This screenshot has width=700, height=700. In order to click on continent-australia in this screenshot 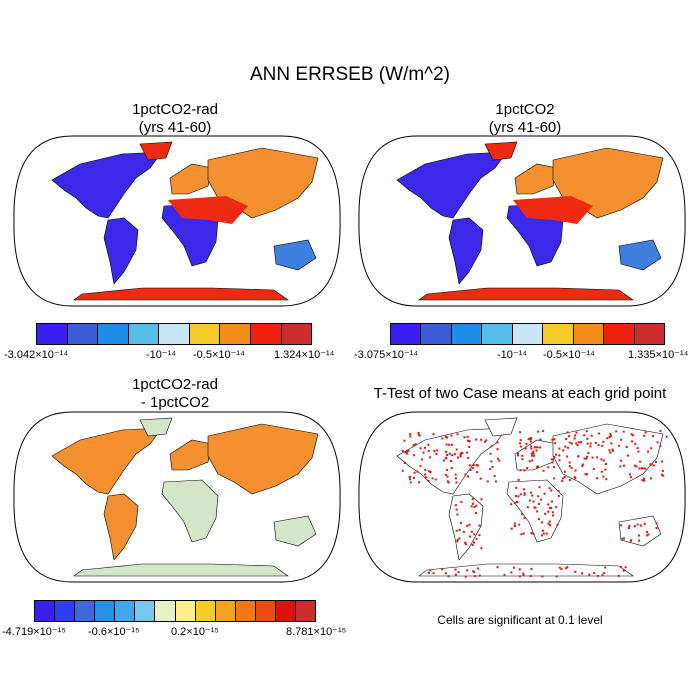, I will do `click(295, 255)`.